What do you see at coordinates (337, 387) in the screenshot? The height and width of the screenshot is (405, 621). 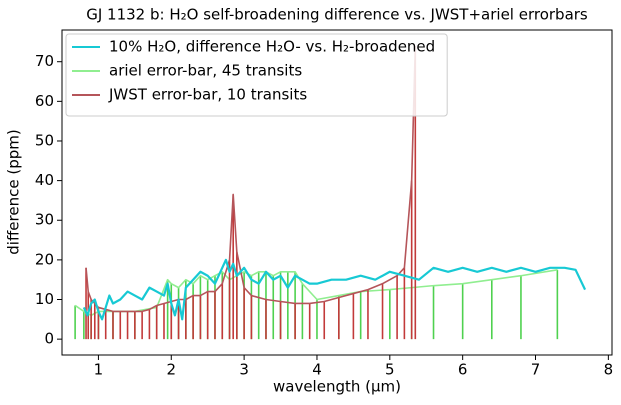 I see `x-axis-label: wavelength (μm)` at bounding box center [337, 387].